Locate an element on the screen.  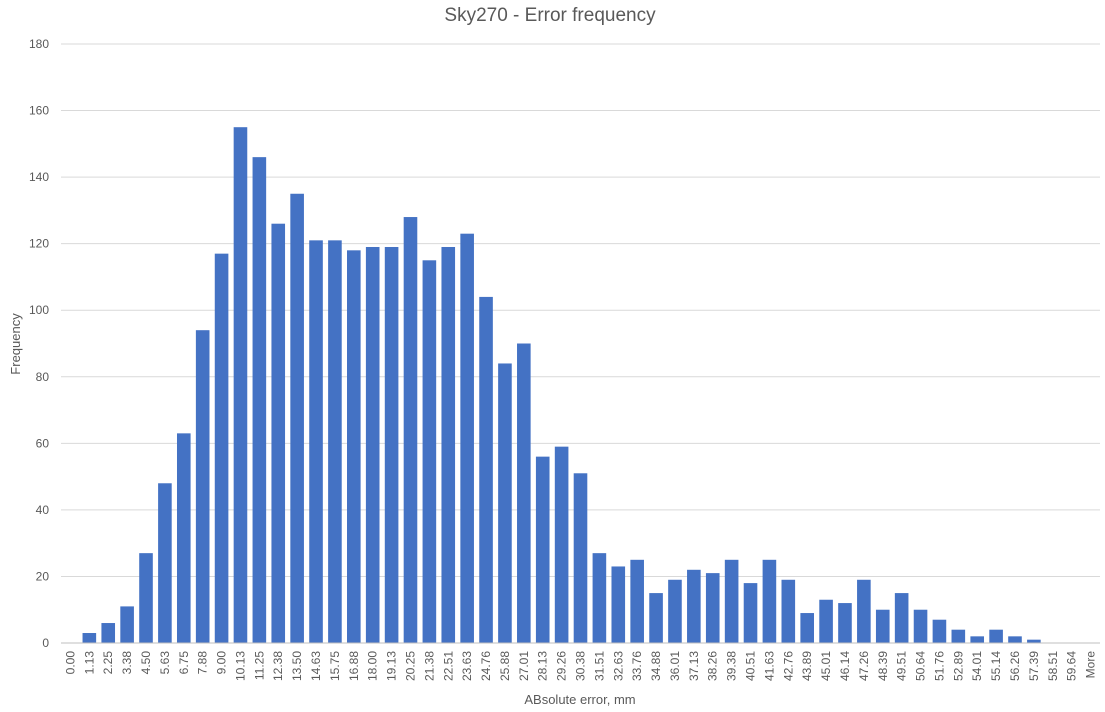
y-tick-label: 100 is located at coordinates (39, 310).